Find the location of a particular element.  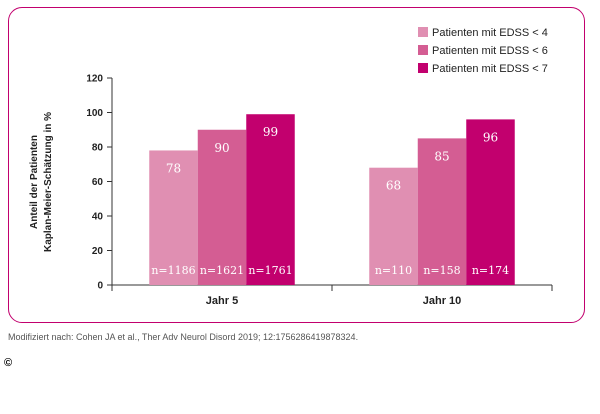

bar-value-label: 85 is located at coordinates (441, 156).